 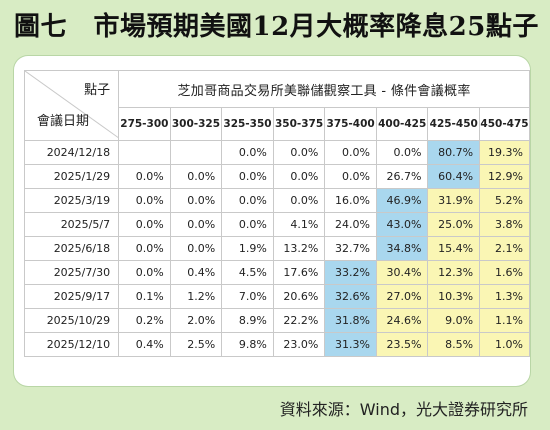 What do you see at coordinates (402, 320) in the screenshot?
I see `probability-cell: 24.6%` at bounding box center [402, 320].